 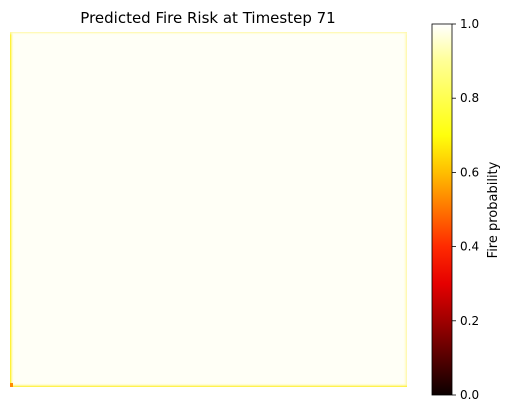 I want to click on colorbar-tick-label: 1.0, so click(x=469, y=24).